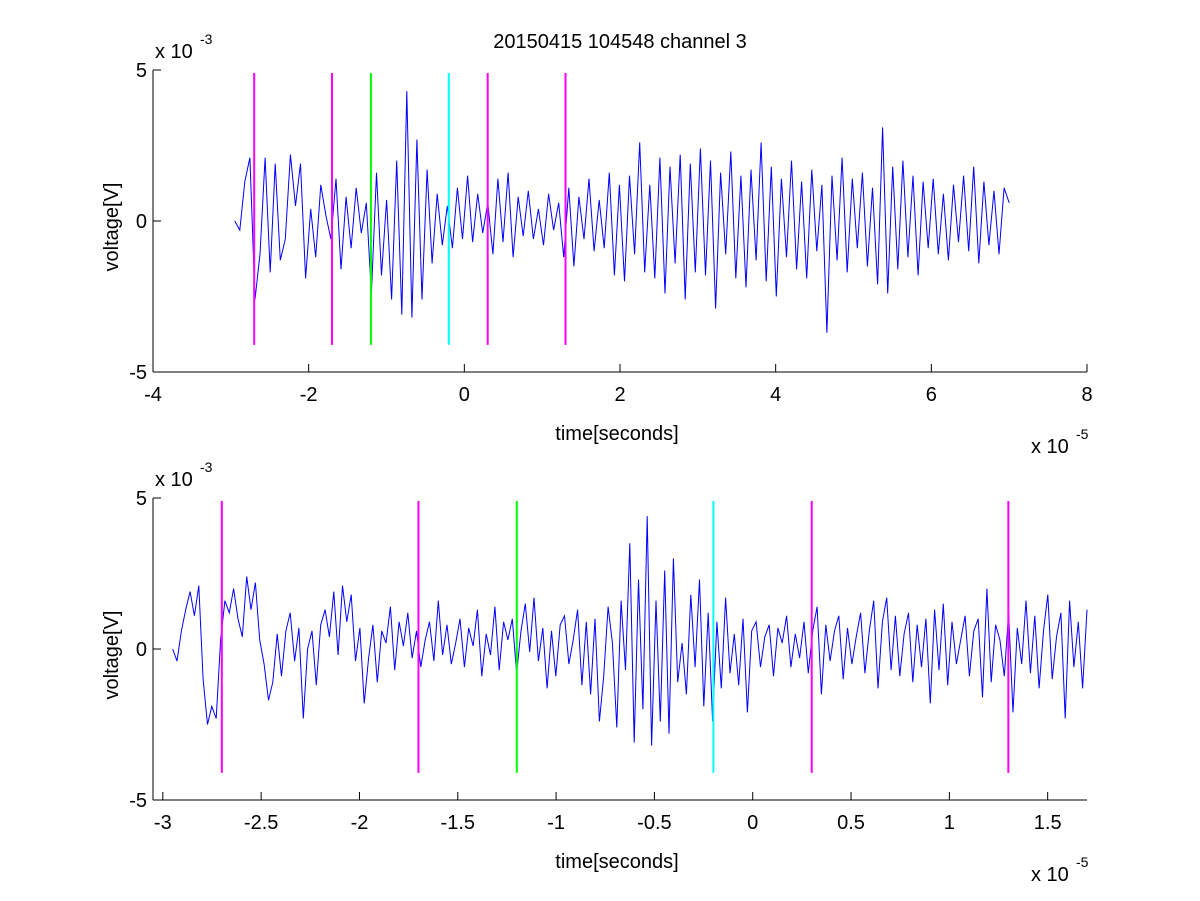  Describe the element at coordinates (153, 395) in the screenshot. I see `x-tick-label: -4` at that location.